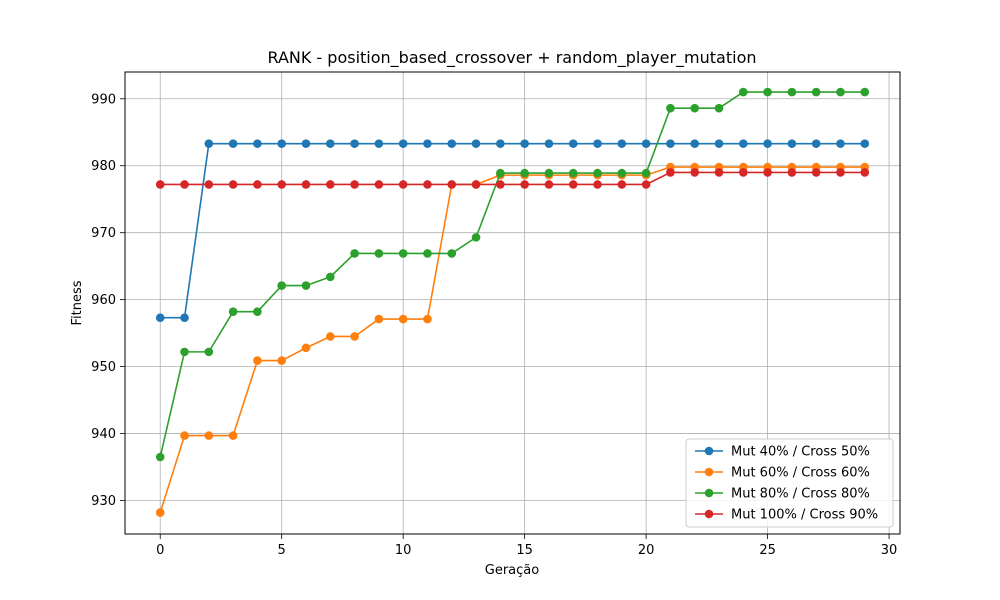 The height and width of the screenshot is (600, 1000). I want to click on y-tick-label: 940, so click(103, 434).